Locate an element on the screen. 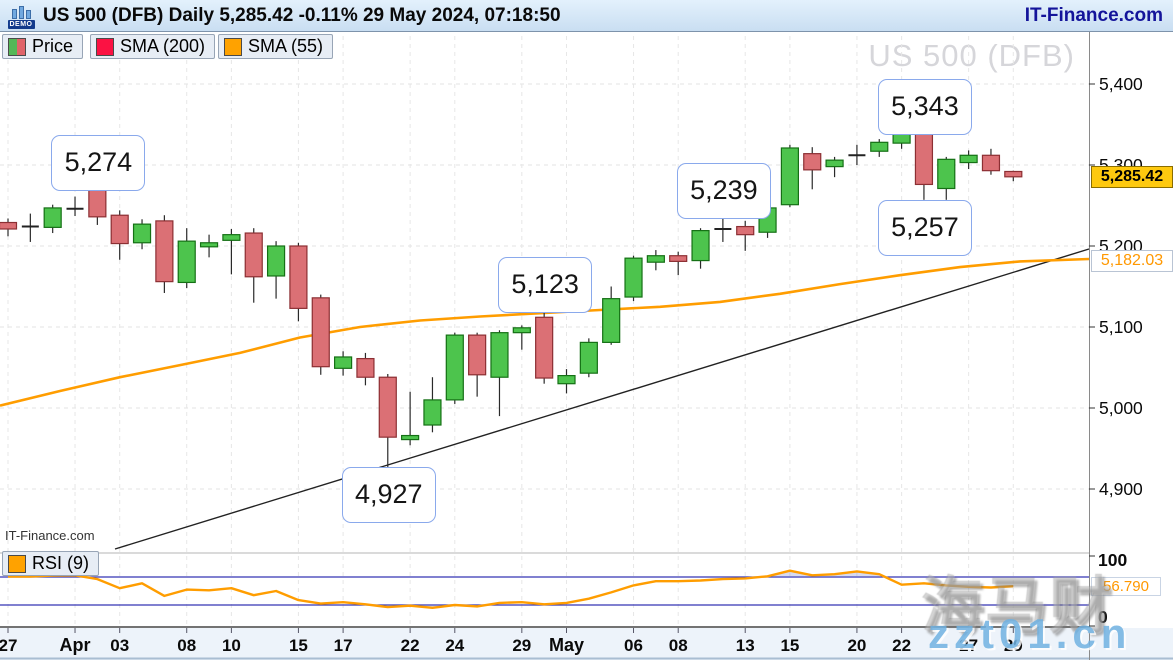  mini-candles-icon is located at coordinates (21, 12).